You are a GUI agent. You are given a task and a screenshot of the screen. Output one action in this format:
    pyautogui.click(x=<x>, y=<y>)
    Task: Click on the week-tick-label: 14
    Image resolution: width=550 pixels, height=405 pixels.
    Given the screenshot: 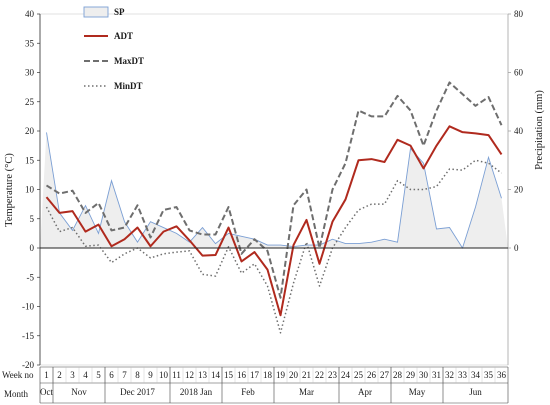 What is the action you would take?
    pyautogui.click(x=216, y=375)
    